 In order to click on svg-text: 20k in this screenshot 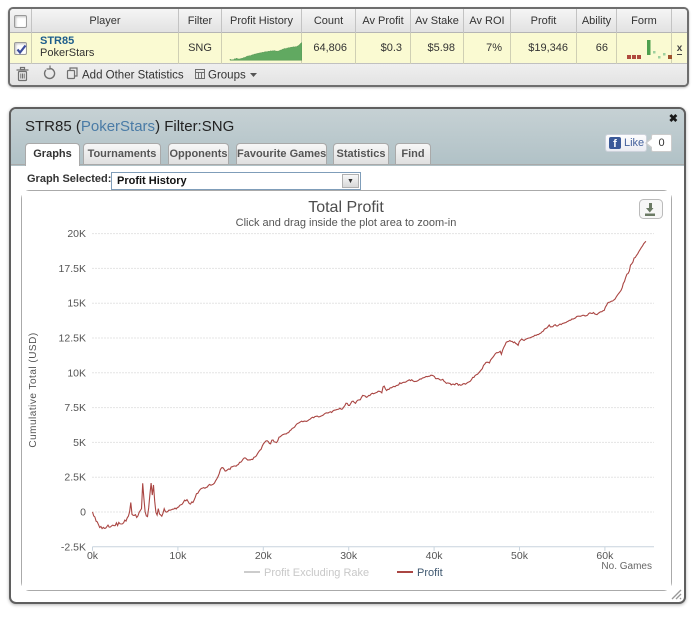, I will do `click(264, 556)`.